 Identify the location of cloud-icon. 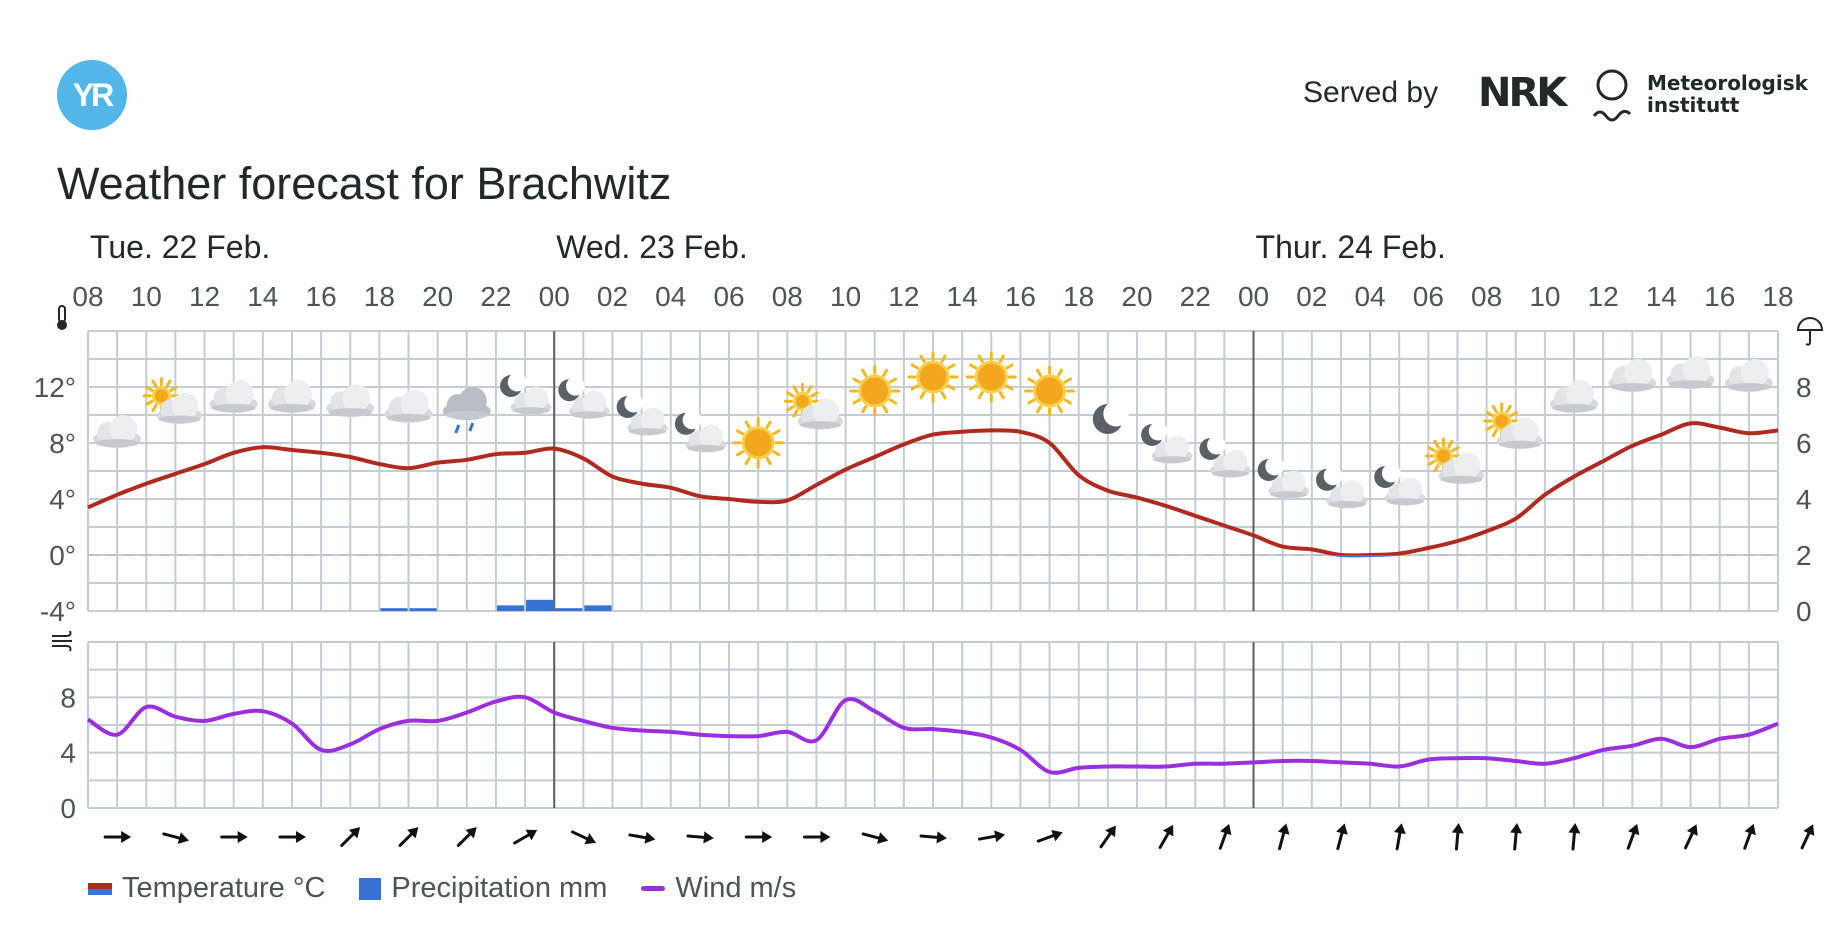
(408, 406).